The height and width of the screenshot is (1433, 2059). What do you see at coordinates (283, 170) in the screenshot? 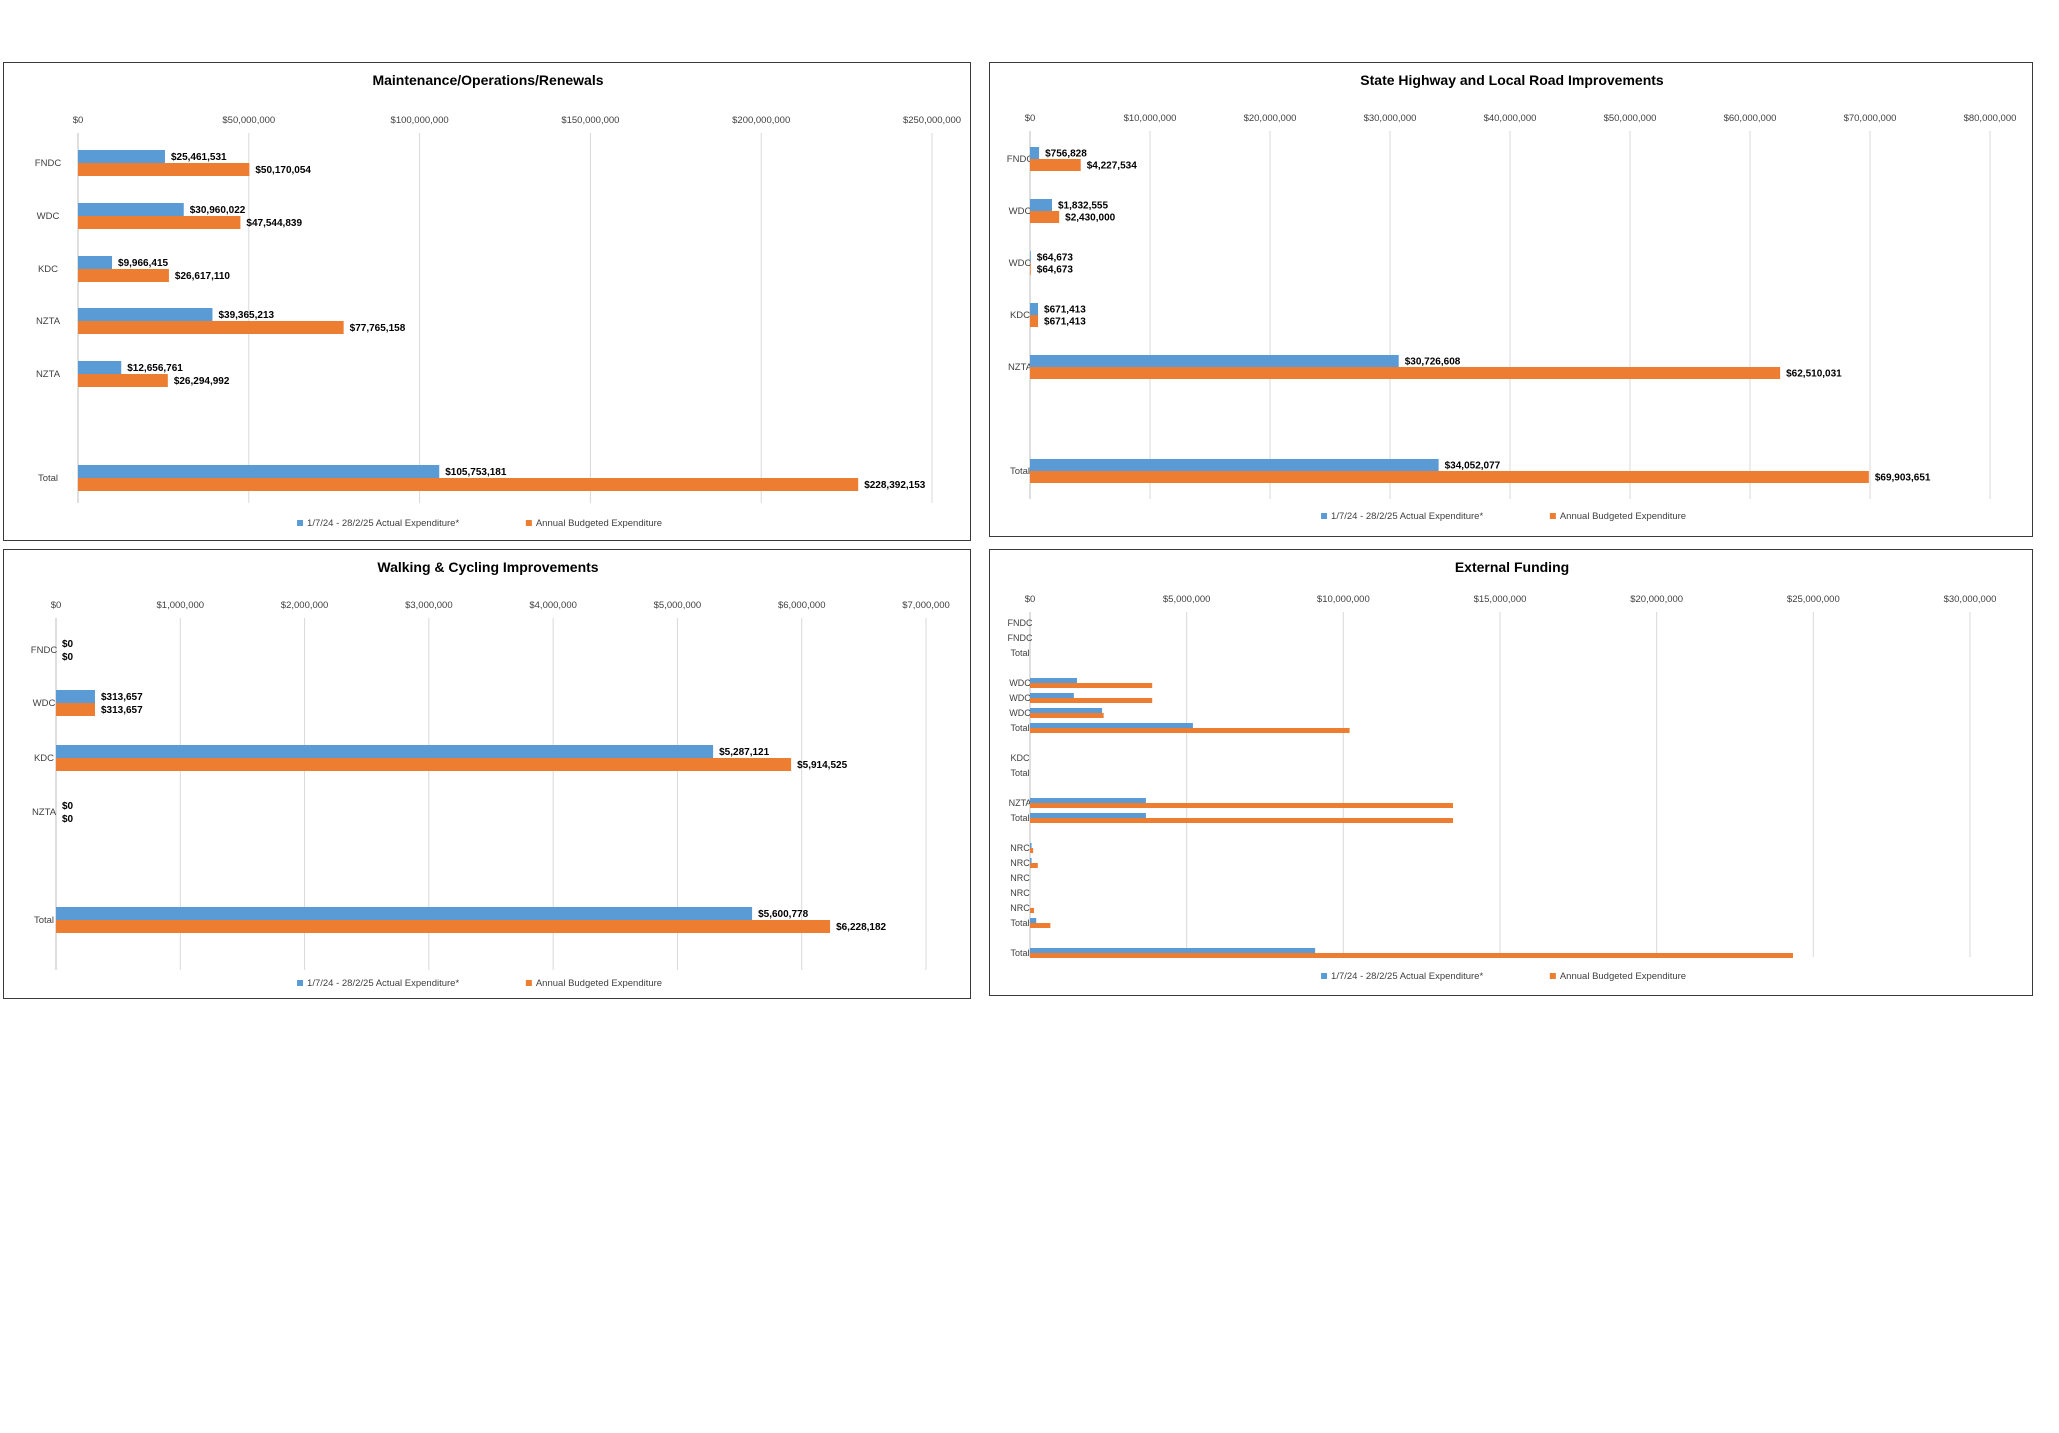
I see `data-label: $50,170,054` at bounding box center [283, 170].